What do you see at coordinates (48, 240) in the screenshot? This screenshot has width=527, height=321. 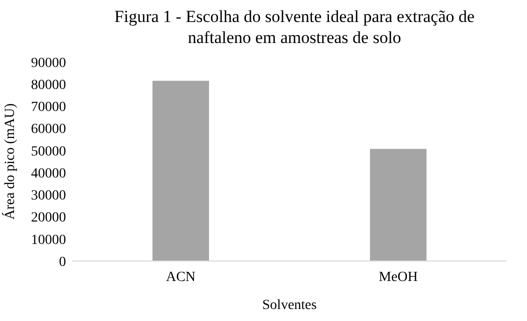 I see `y-tick-label: 10000` at bounding box center [48, 240].